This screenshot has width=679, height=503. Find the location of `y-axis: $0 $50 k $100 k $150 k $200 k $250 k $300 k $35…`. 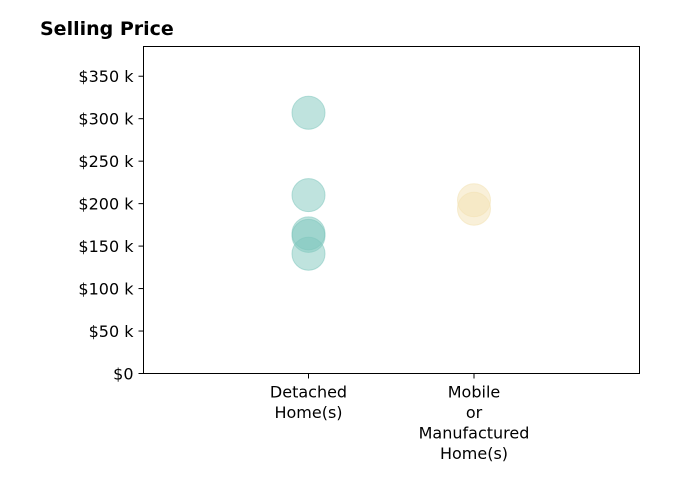

y-axis: $0 $50 k $100 k $150 k $200 k $250 k $300 k $35… is located at coordinates (111, 225).